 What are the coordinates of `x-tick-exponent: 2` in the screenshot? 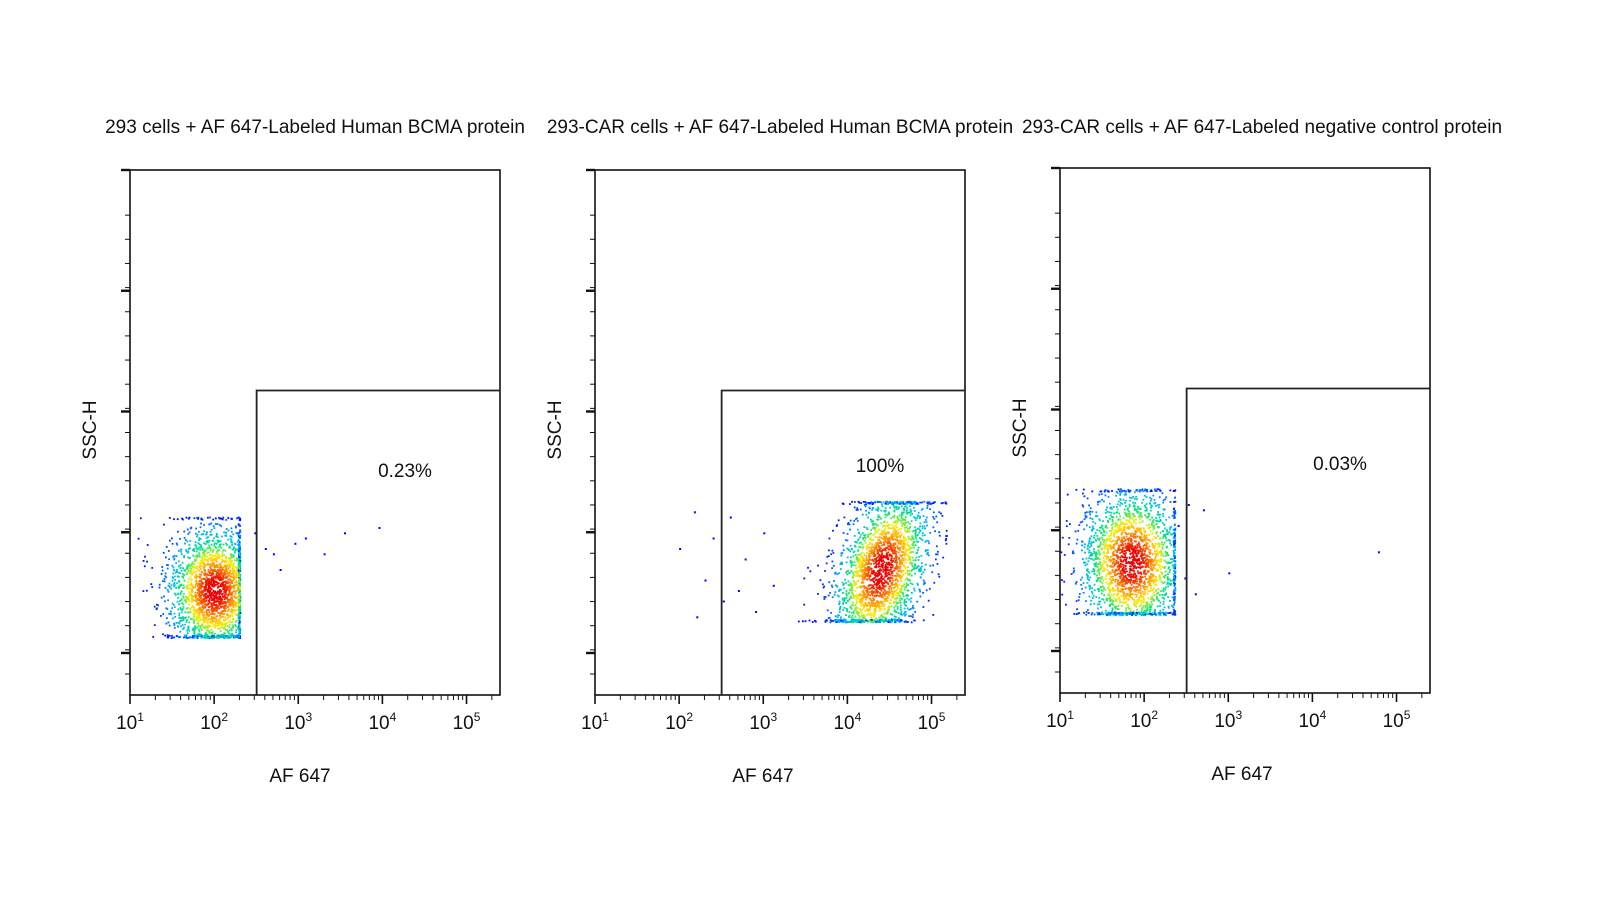 It's located at (1154, 715).